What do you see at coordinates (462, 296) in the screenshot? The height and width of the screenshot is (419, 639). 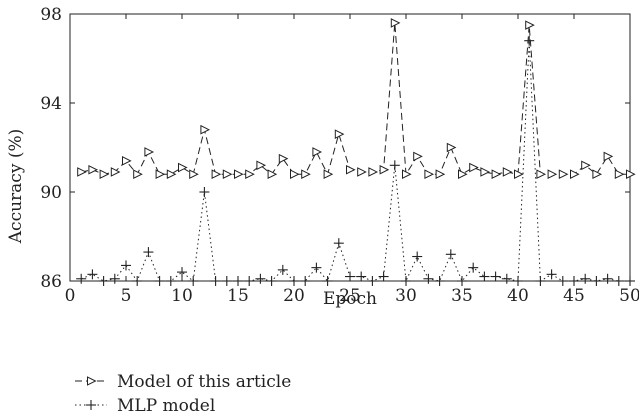 I see `x-tick-label: 35` at bounding box center [462, 296].